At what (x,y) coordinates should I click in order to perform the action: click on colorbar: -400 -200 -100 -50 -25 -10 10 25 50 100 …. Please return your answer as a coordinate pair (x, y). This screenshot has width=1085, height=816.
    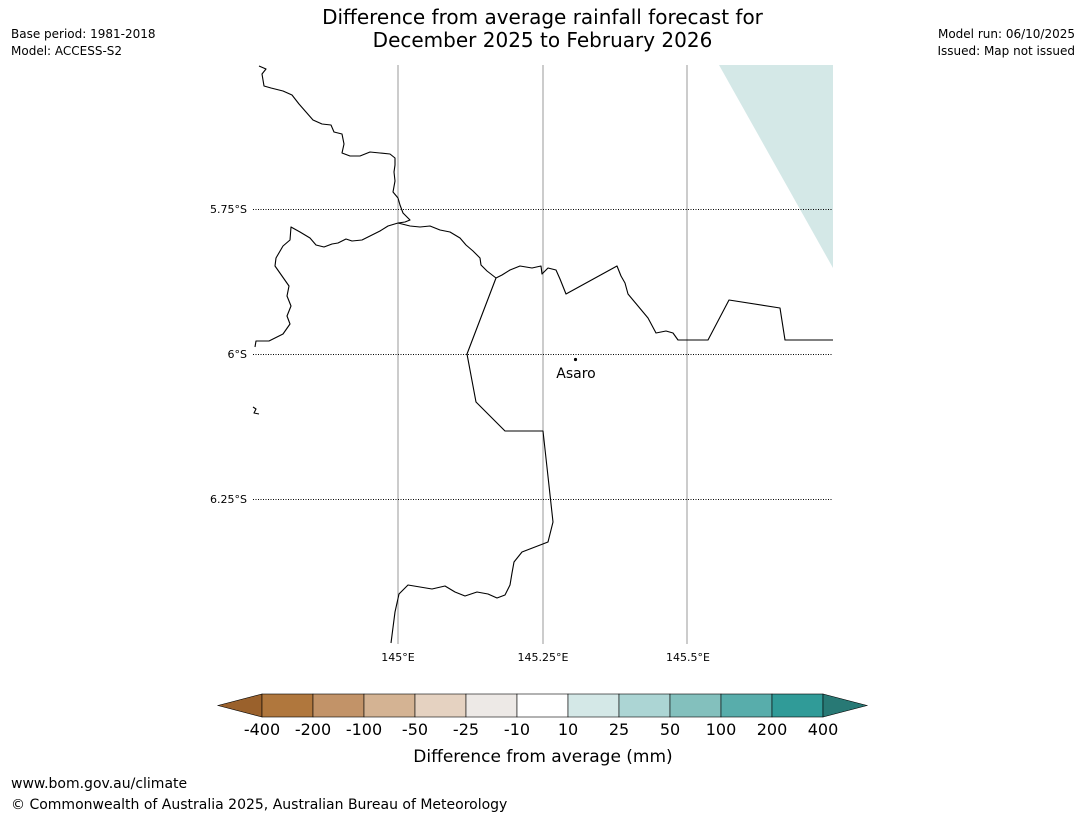
    Looking at the image, I should click on (542, 730).